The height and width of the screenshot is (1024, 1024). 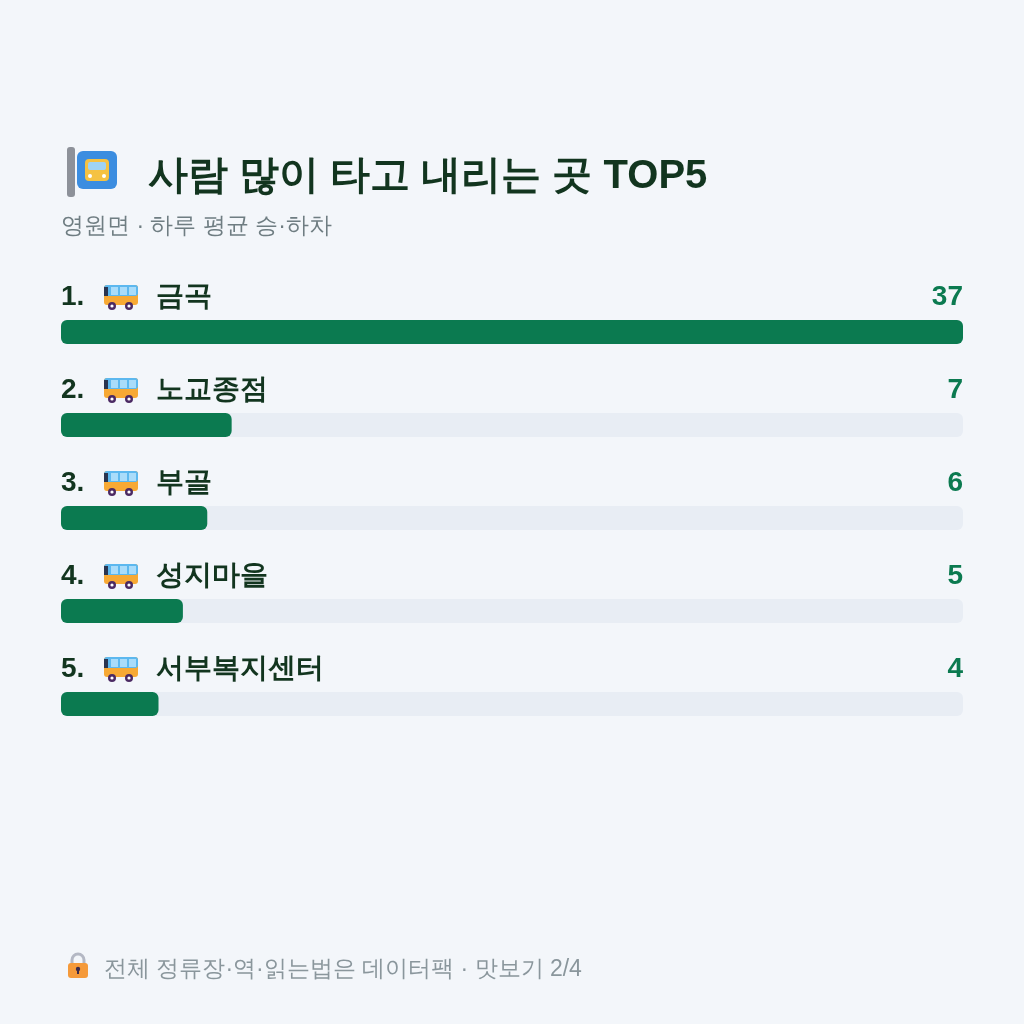 What do you see at coordinates (164, 574) in the screenshot?
I see `category-label: 4. 성지마을` at bounding box center [164, 574].